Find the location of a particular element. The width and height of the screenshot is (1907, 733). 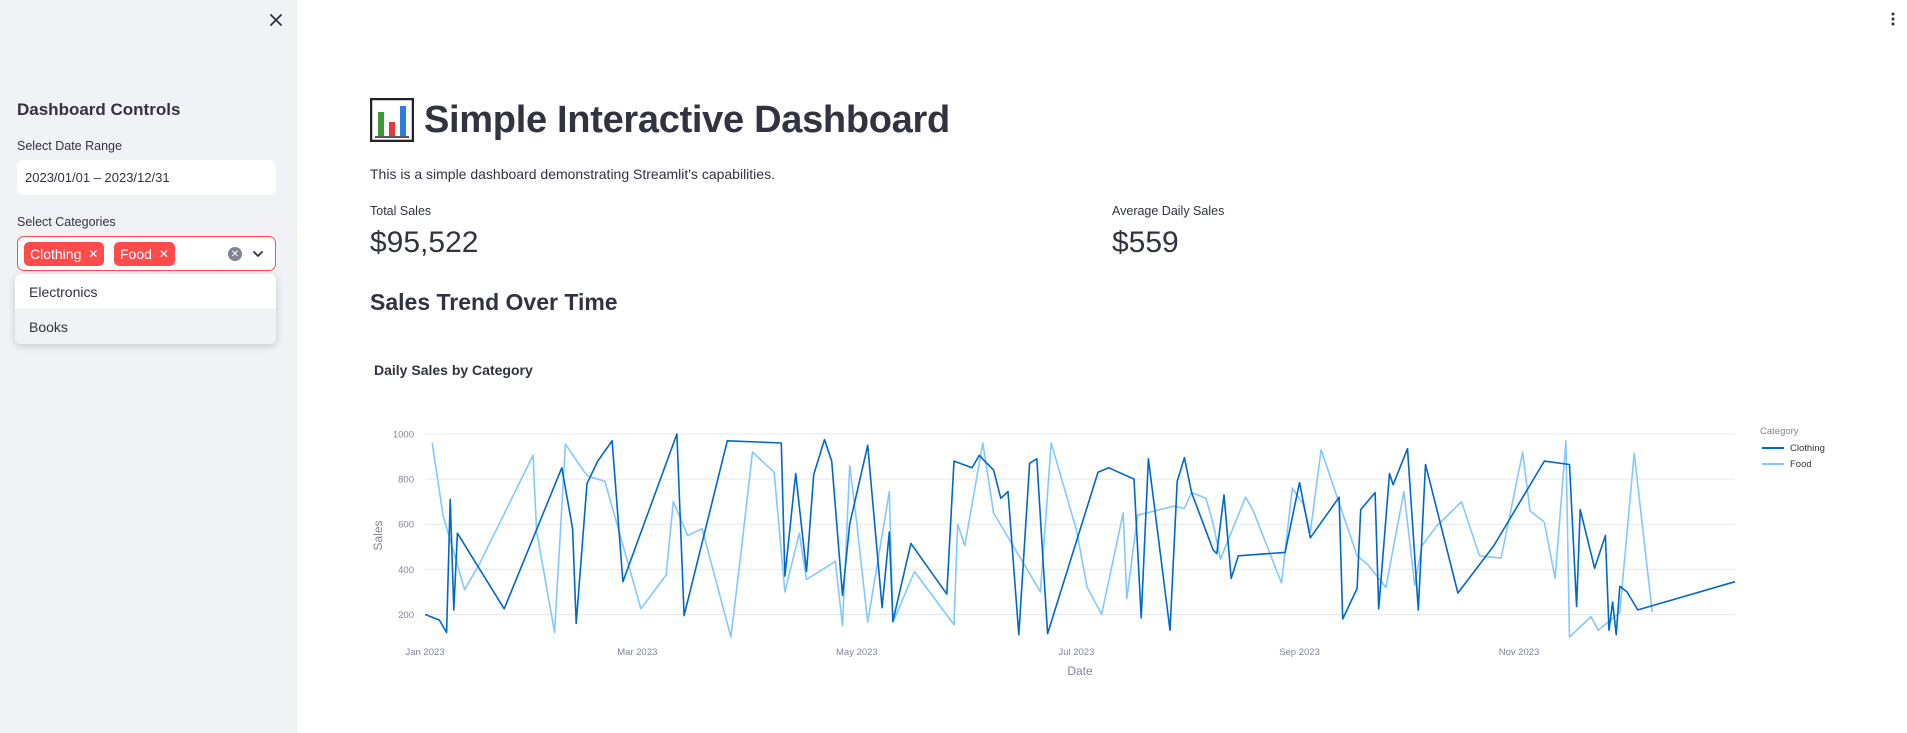

metric-value: $559 is located at coordinates (1145, 242).